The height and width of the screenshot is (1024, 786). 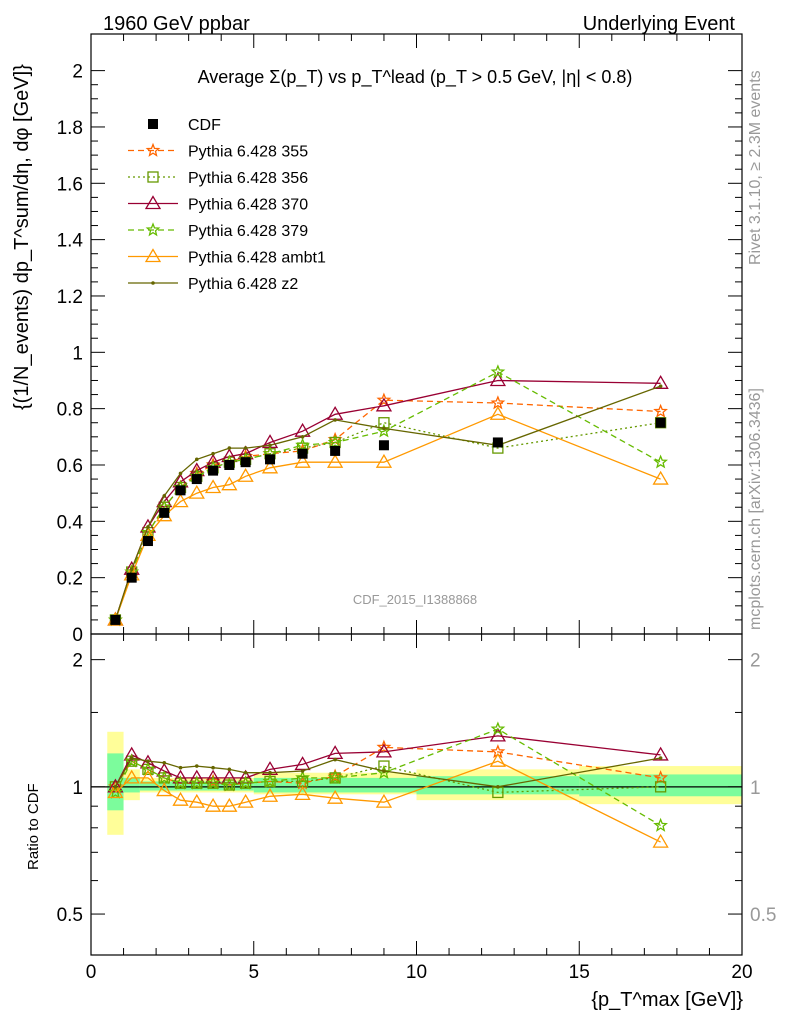 I want to click on legend-label: Pythia 6.428 z2, so click(x=243, y=284).